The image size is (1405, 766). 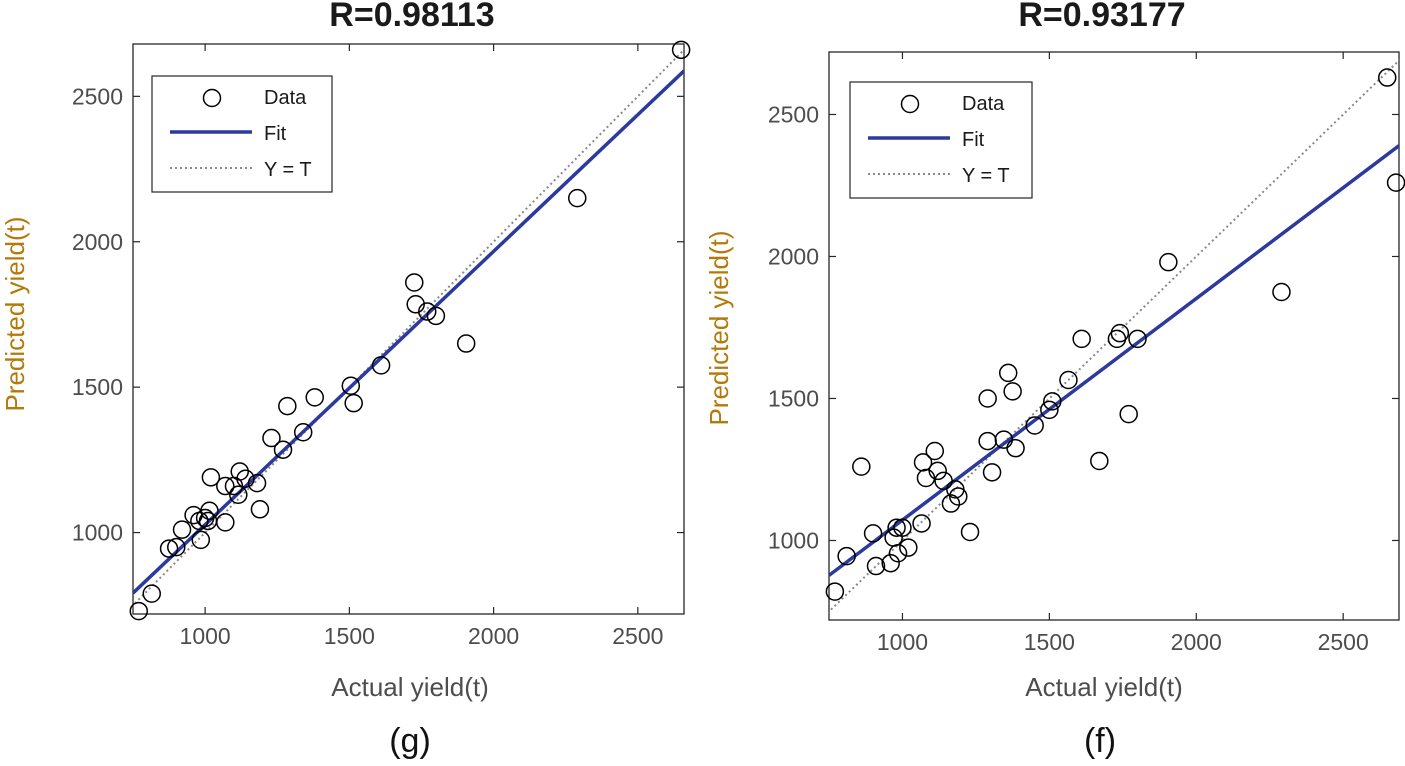 What do you see at coordinates (97, 242) in the screenshot?
I see `y-tick-label: 2000` at bounding box center [97, 242].